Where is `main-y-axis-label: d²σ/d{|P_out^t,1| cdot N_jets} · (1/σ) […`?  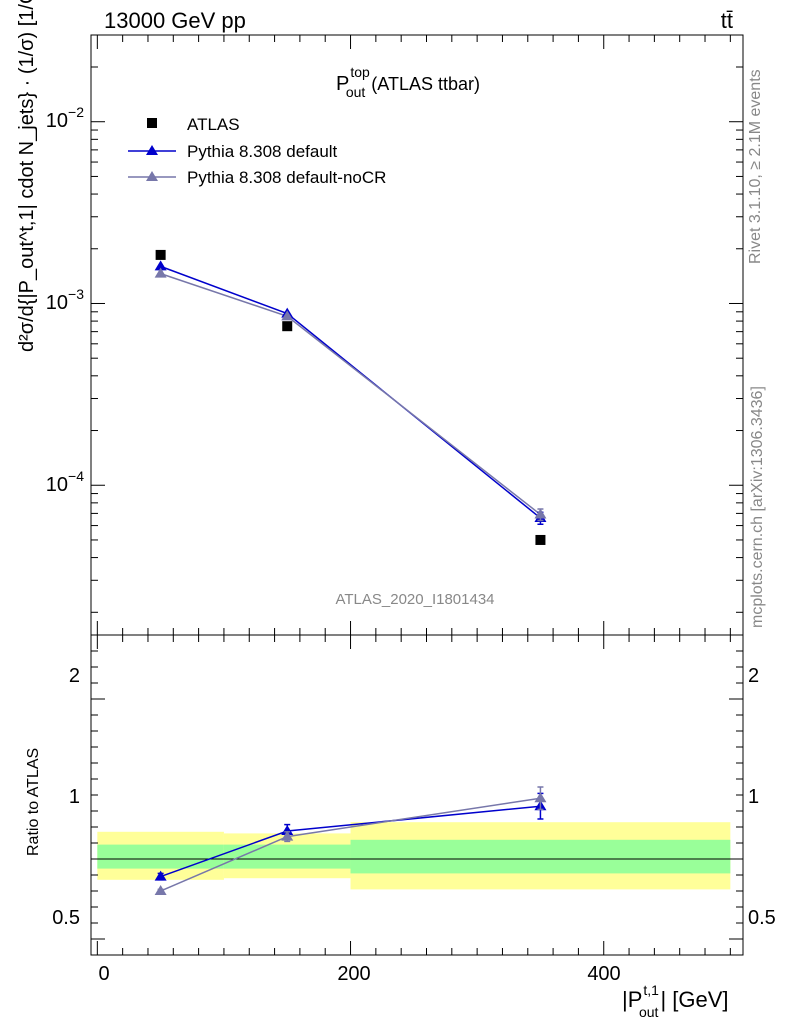
main-y-axis-label: d²σ/d{|P_out^t,1| cdot N_jets} · (1/σ) [… is located at coordinates (27, 176).